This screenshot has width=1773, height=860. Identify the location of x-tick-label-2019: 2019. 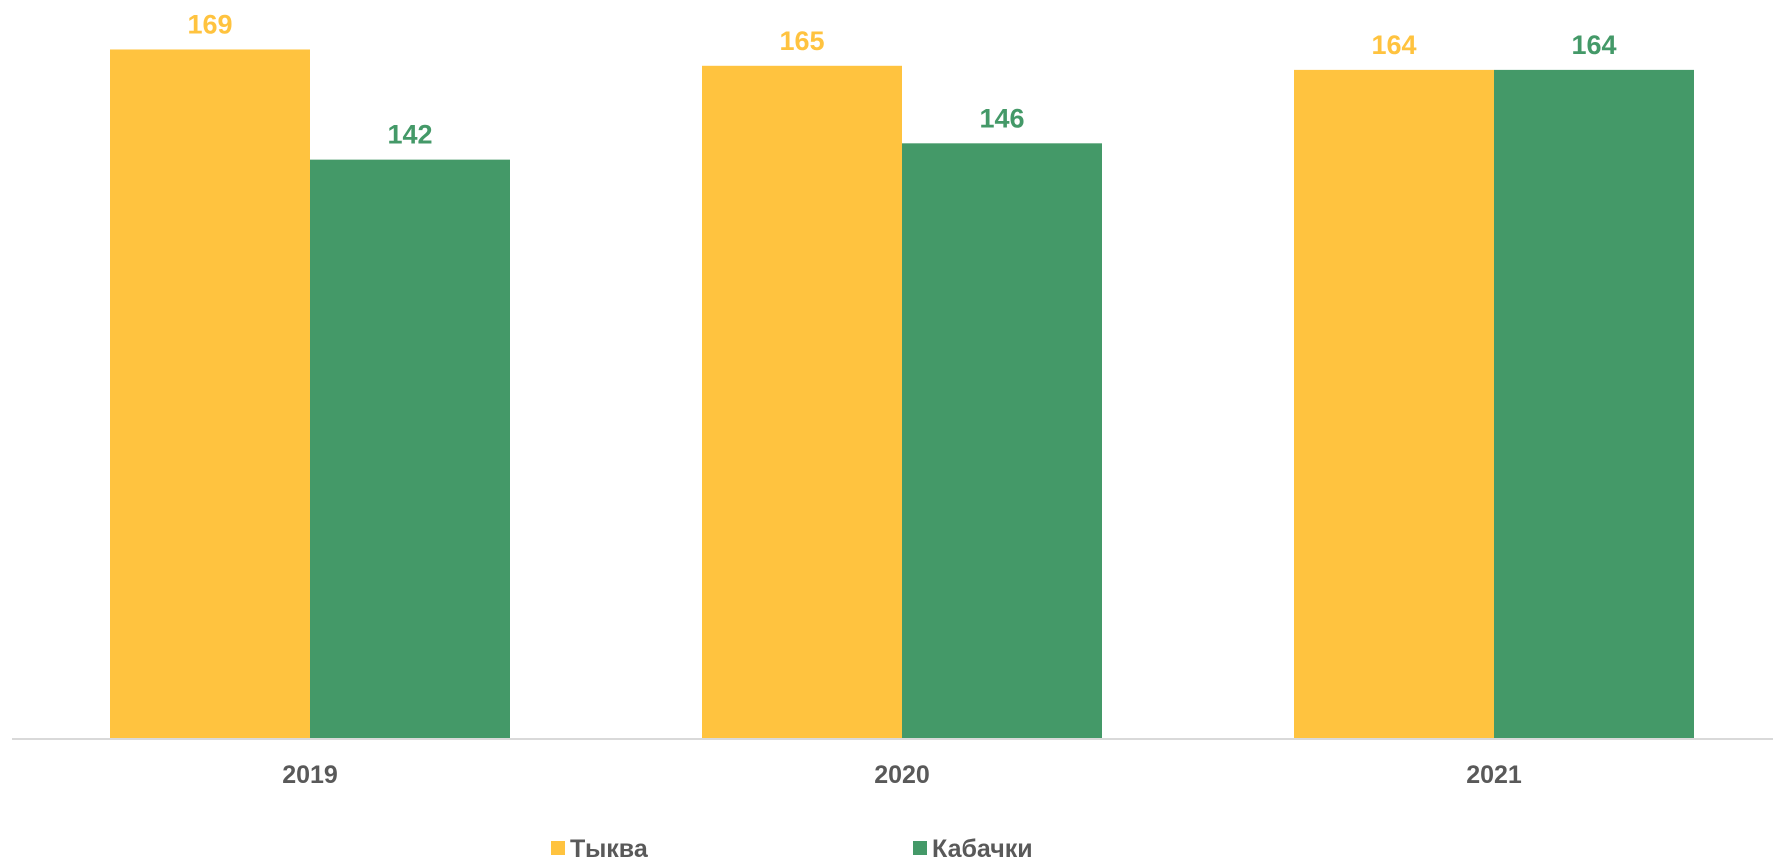
(310, 775).